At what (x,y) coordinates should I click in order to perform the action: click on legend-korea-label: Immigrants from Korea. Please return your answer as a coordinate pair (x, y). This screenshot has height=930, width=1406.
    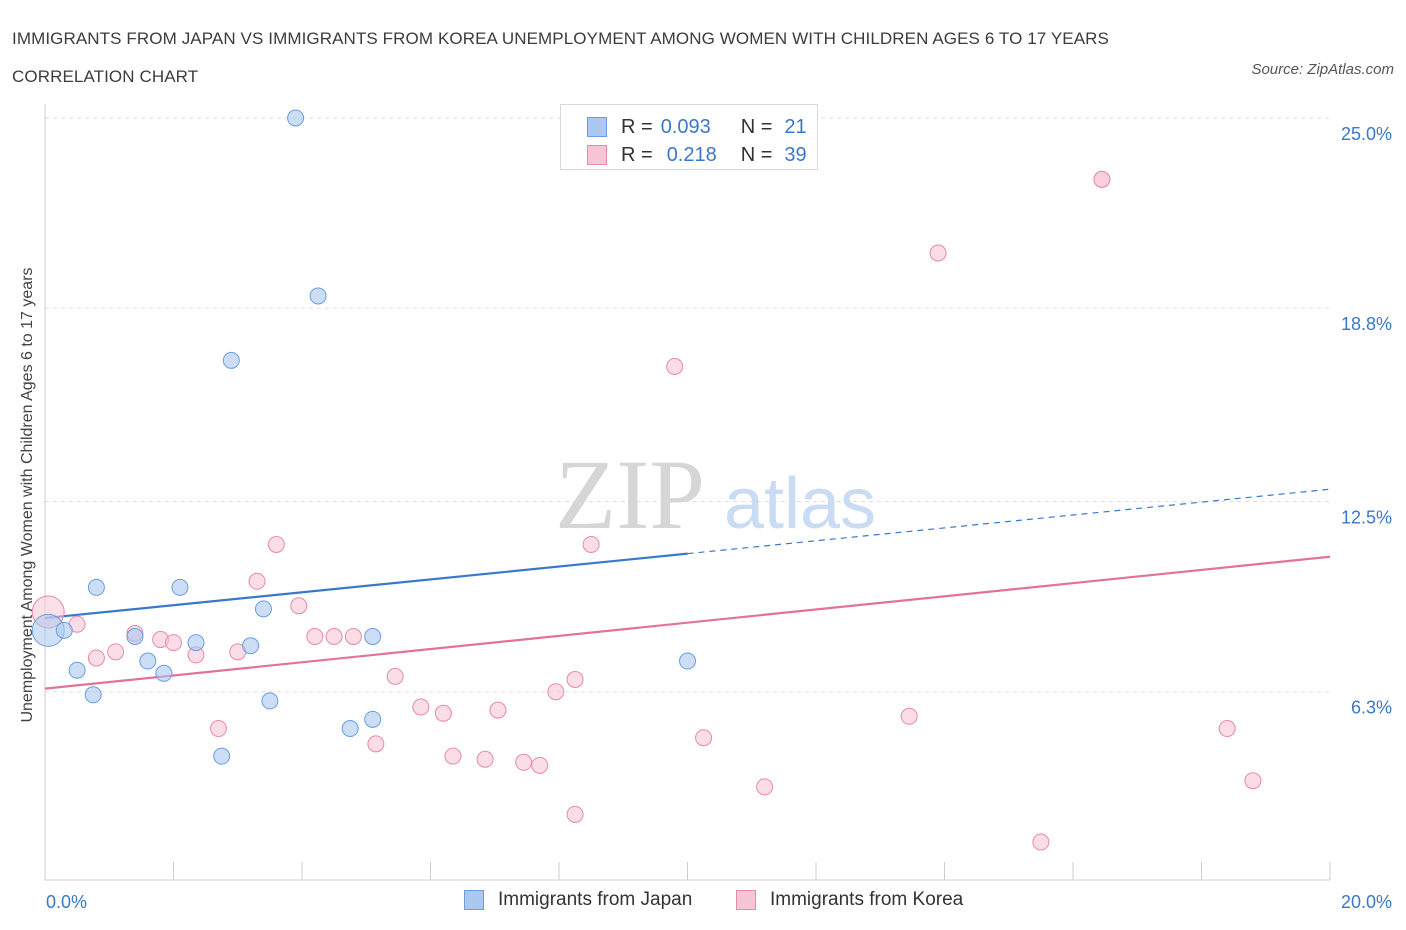
    Looking at the image, I should click on (867, 899).